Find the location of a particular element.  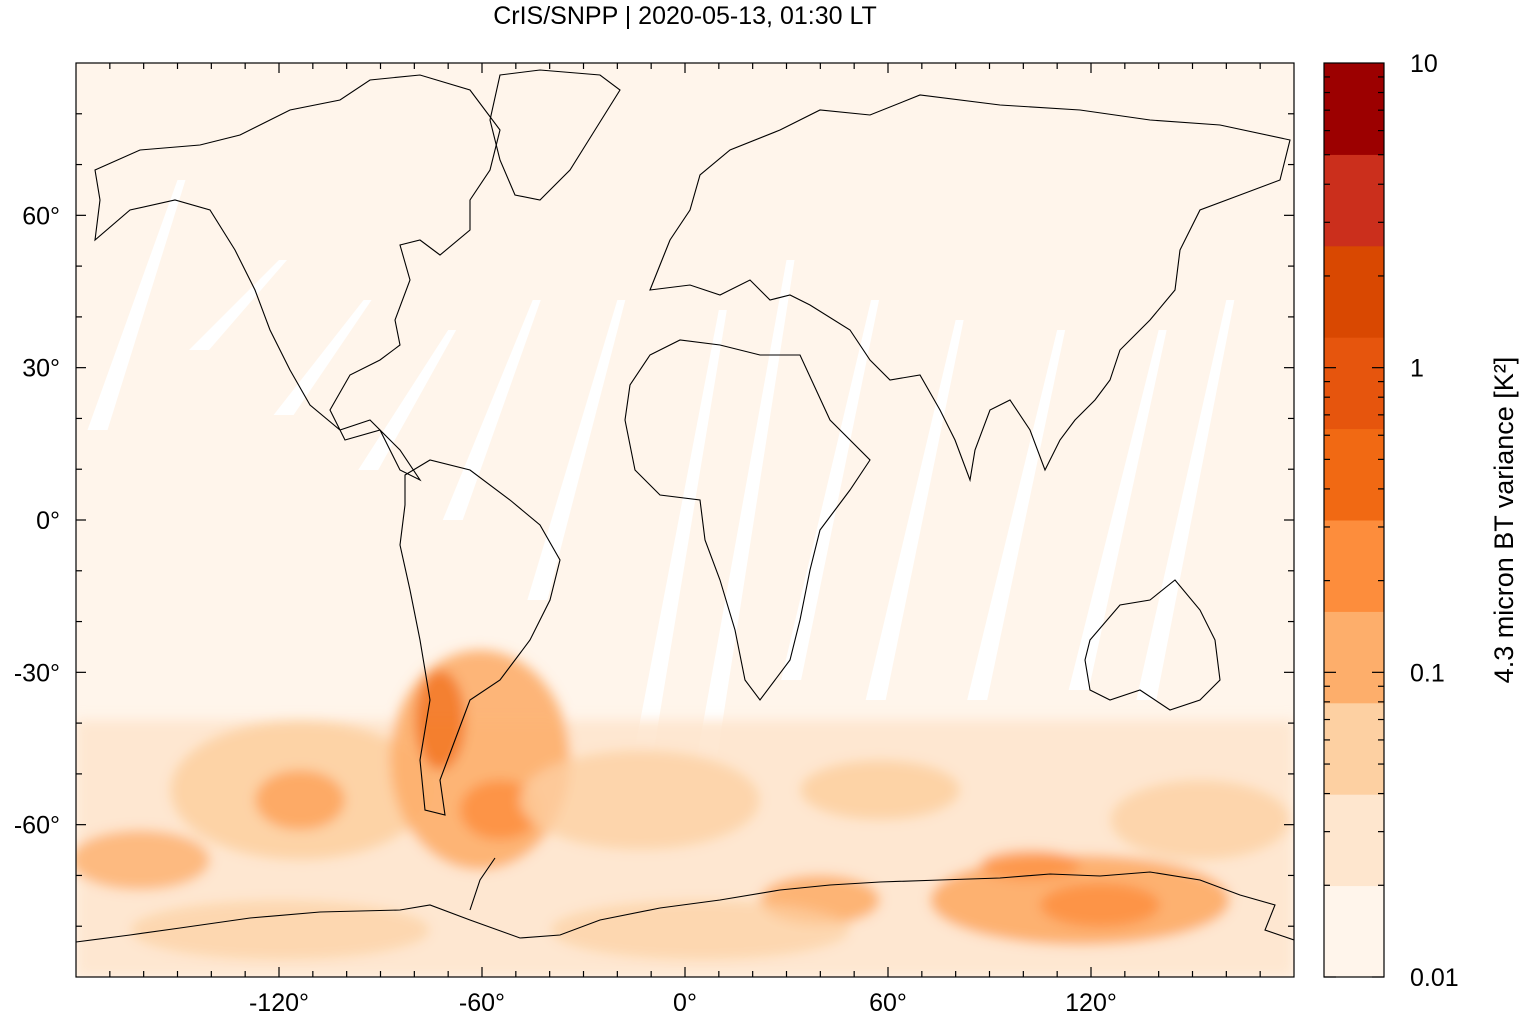

colorbar-tick-label: 10 is located at coordinates (1424, 64).